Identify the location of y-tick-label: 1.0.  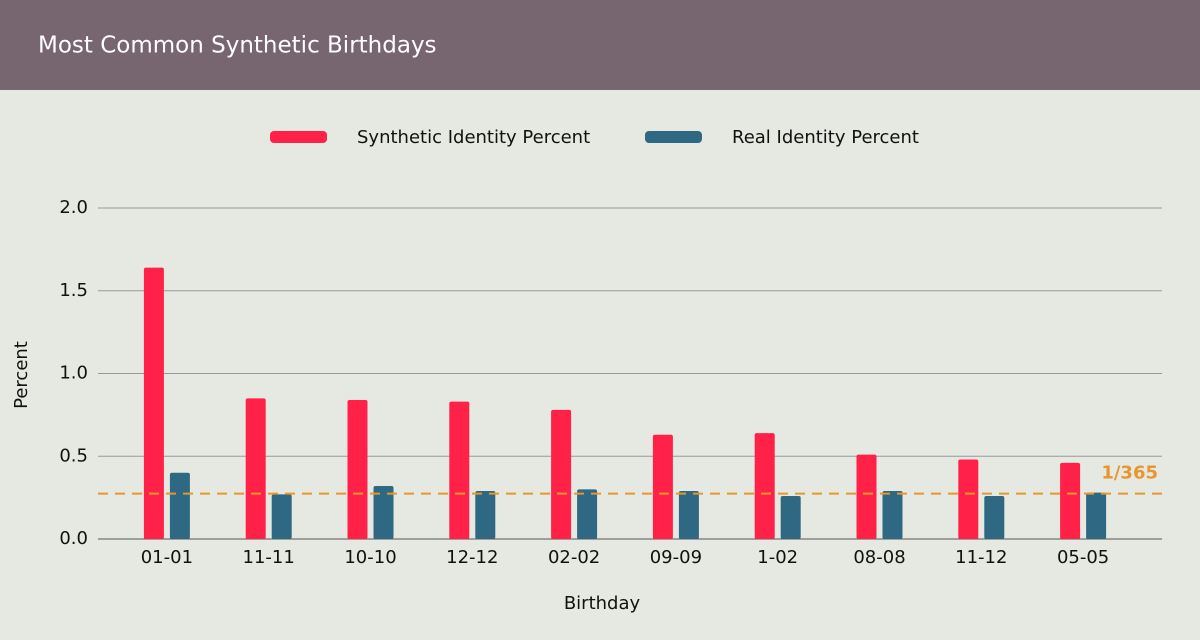
(73, 373).